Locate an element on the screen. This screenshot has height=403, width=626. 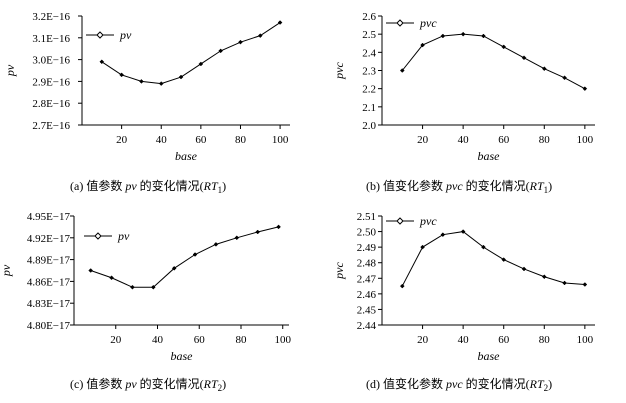
y-tick-label: 2.47 is located at coordinates (367, 279).